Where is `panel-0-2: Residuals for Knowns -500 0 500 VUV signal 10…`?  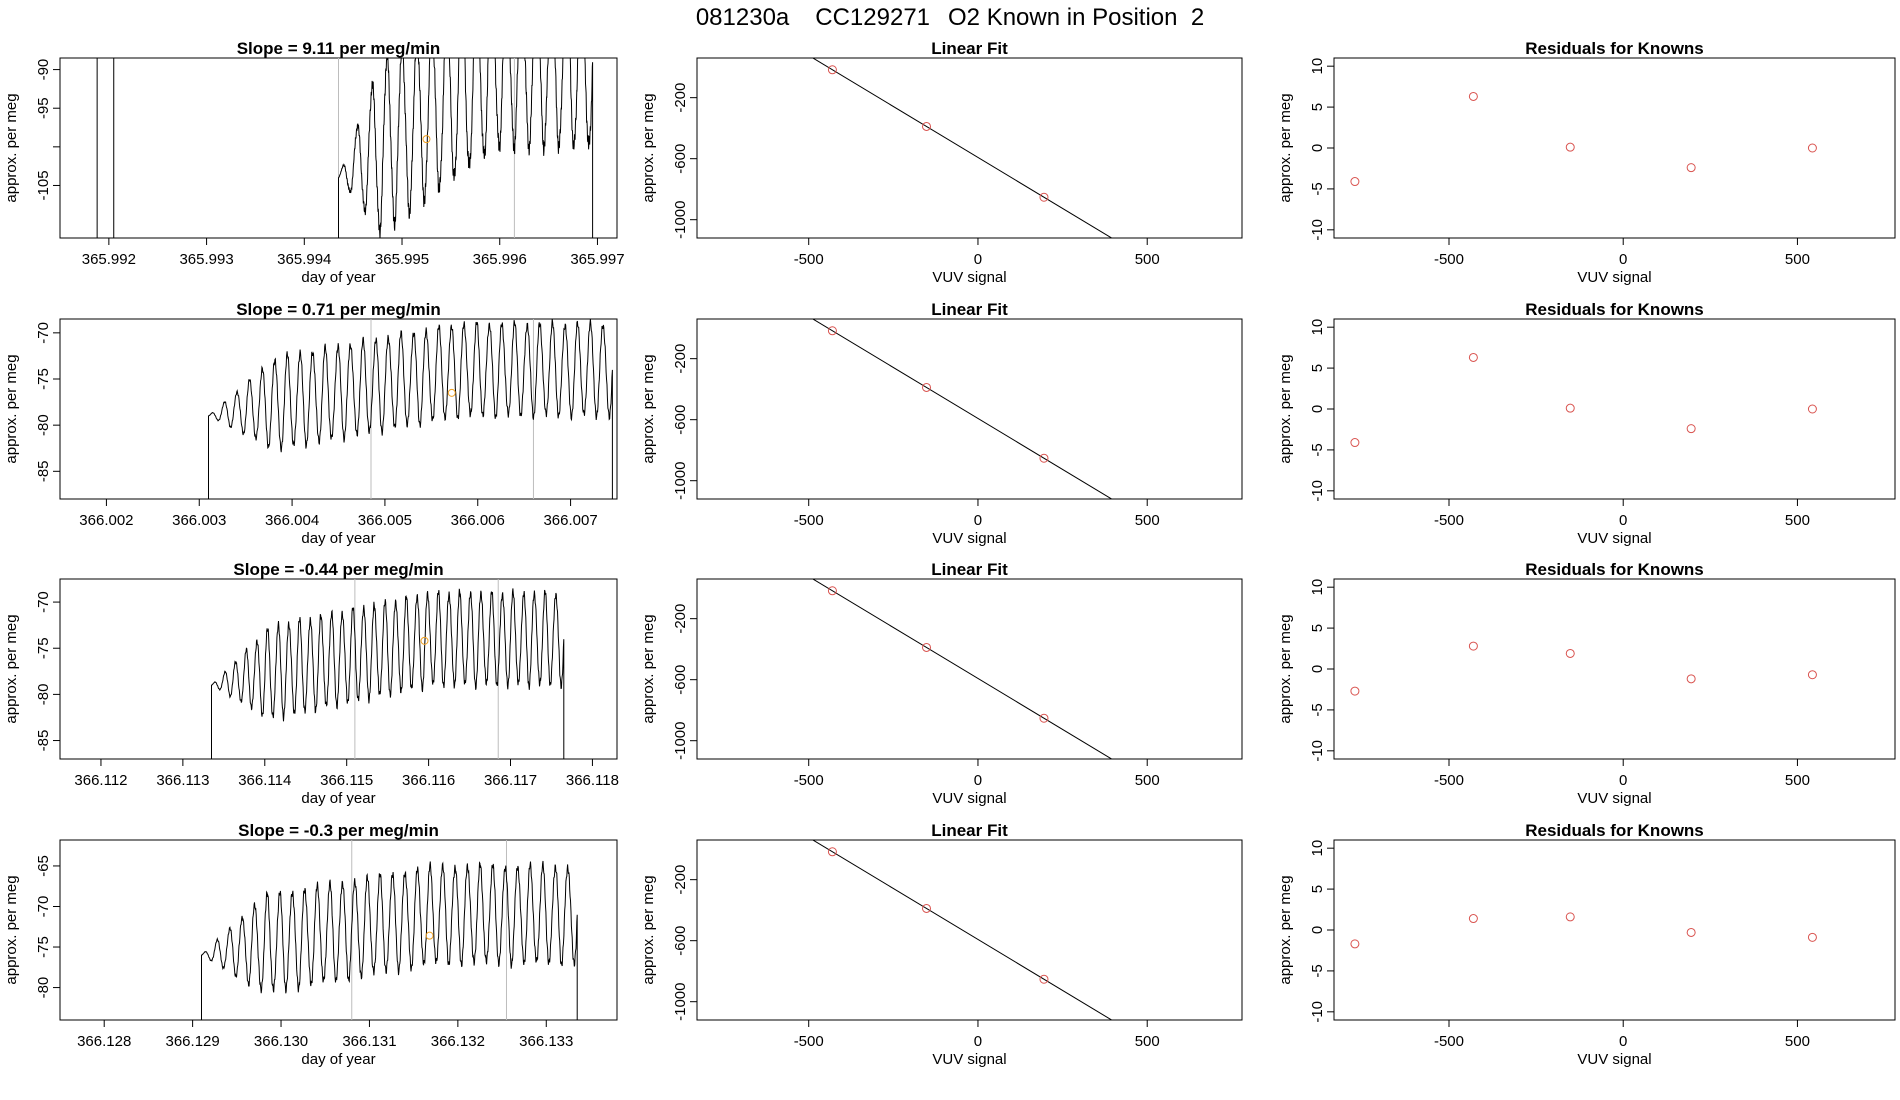
panel-0-2: Residuals for Knowns -500 0 500 VUV signal 10… is located at coordinates (1586, 162).